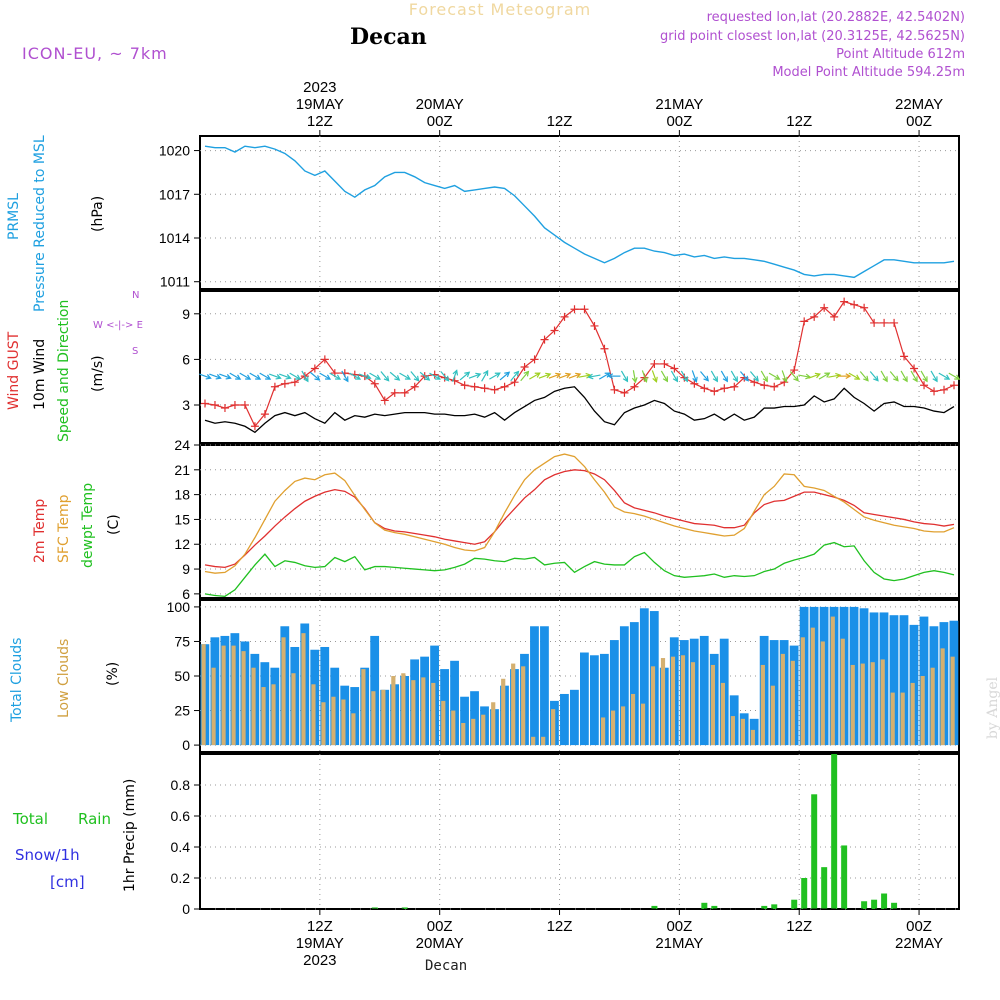 The height and width of the screenshot is (1000, 1000). What do you see at coordinates (182, 519) in the screenshot?
I see `y-tick-label: 15` at bounding box center [182, 519].